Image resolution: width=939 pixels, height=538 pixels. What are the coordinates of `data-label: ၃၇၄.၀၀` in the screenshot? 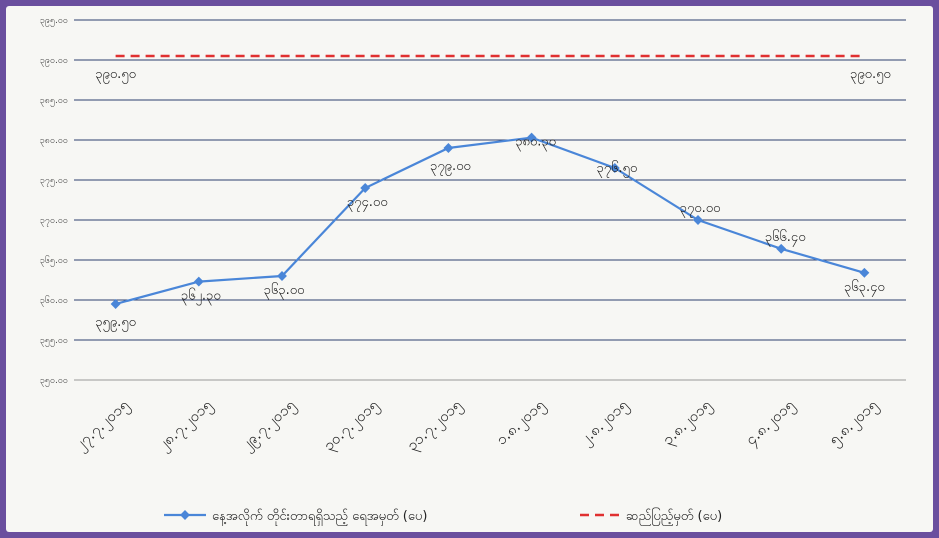 It's located at (367, 203).